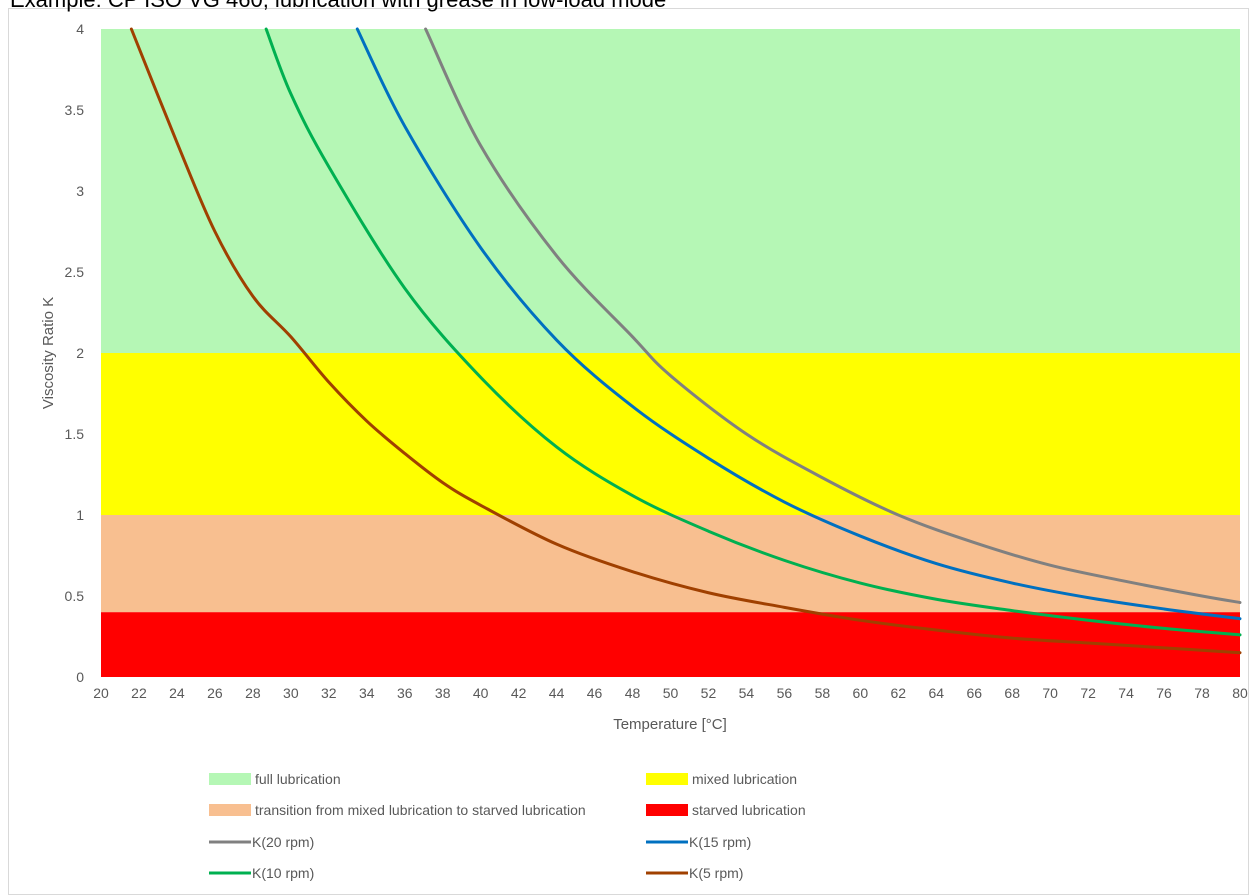  I want to click on legend-label-k-10-rpm: K(10 rpm), so click(283, 873).